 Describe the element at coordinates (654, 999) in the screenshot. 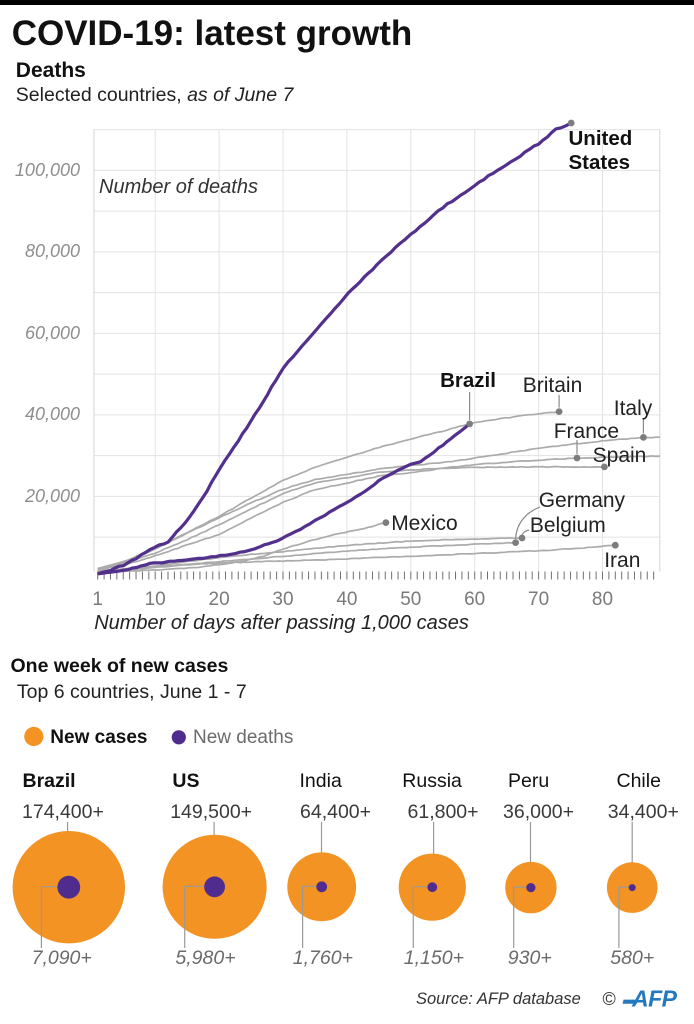

I see `svg-text: AFP` at that location.